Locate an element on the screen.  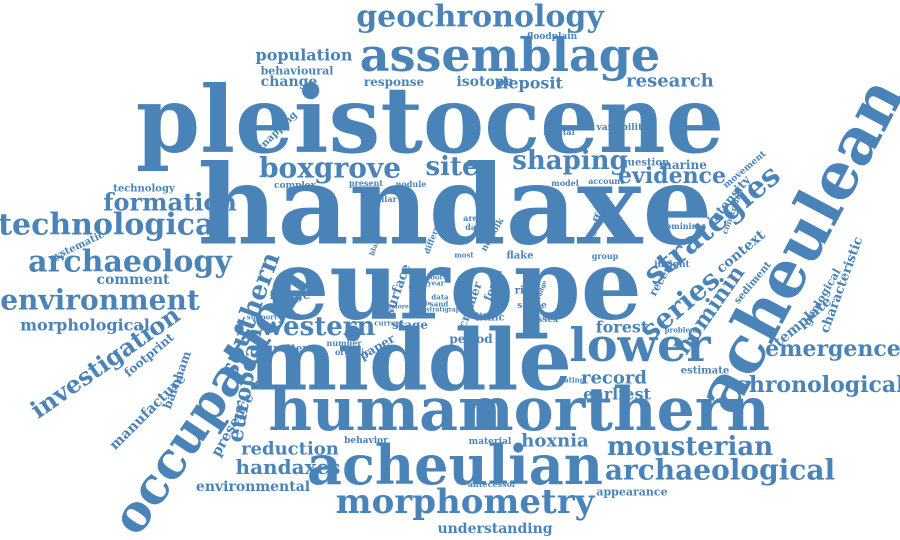
cloud-word-group: group is located at coordinates (605, 256).